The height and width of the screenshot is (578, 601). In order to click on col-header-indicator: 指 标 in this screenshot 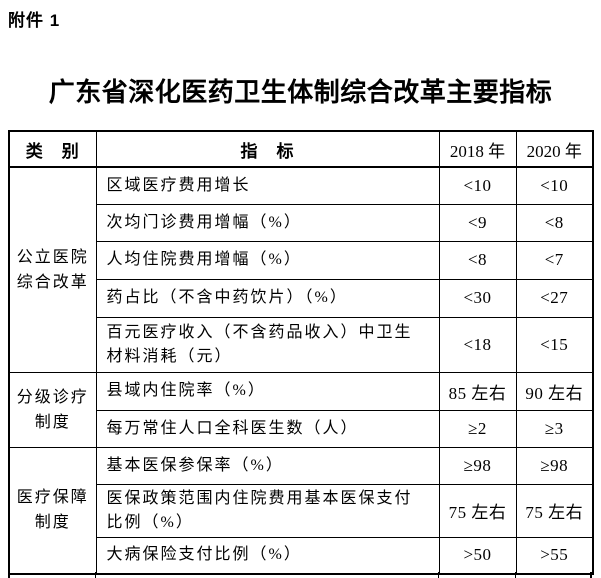, I will do `click(267, 149)`.